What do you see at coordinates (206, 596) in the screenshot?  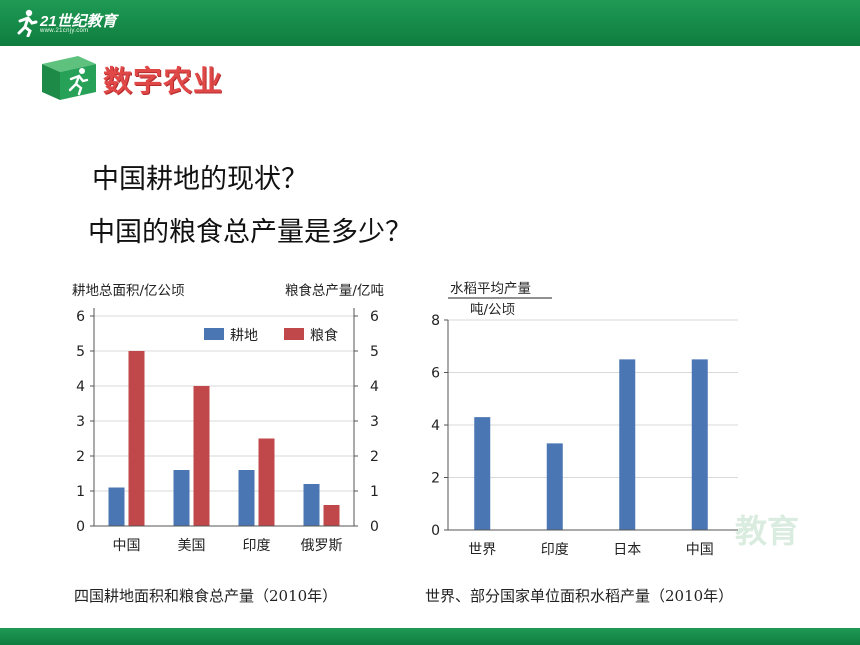 I see `chart-1-caption: 四国耕地面积和粮食总产量（2010年）` at bounding box center [206, 596].